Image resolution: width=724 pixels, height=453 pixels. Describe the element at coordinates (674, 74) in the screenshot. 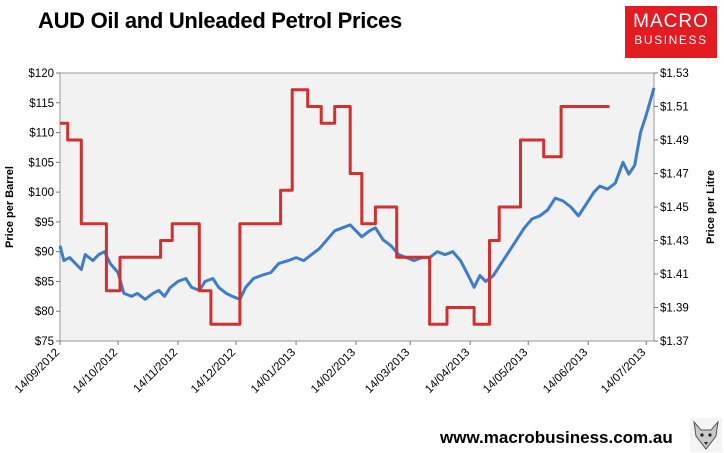

I see `right-tick-label: $1.53` at that location.